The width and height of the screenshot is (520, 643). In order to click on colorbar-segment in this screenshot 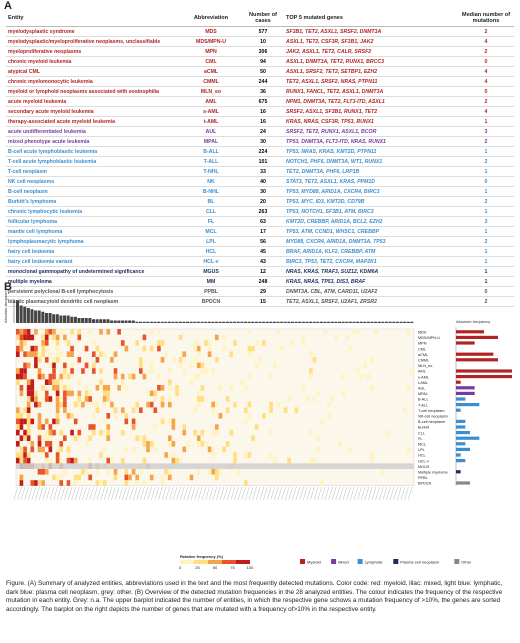, I will do `click(201, 562)`.